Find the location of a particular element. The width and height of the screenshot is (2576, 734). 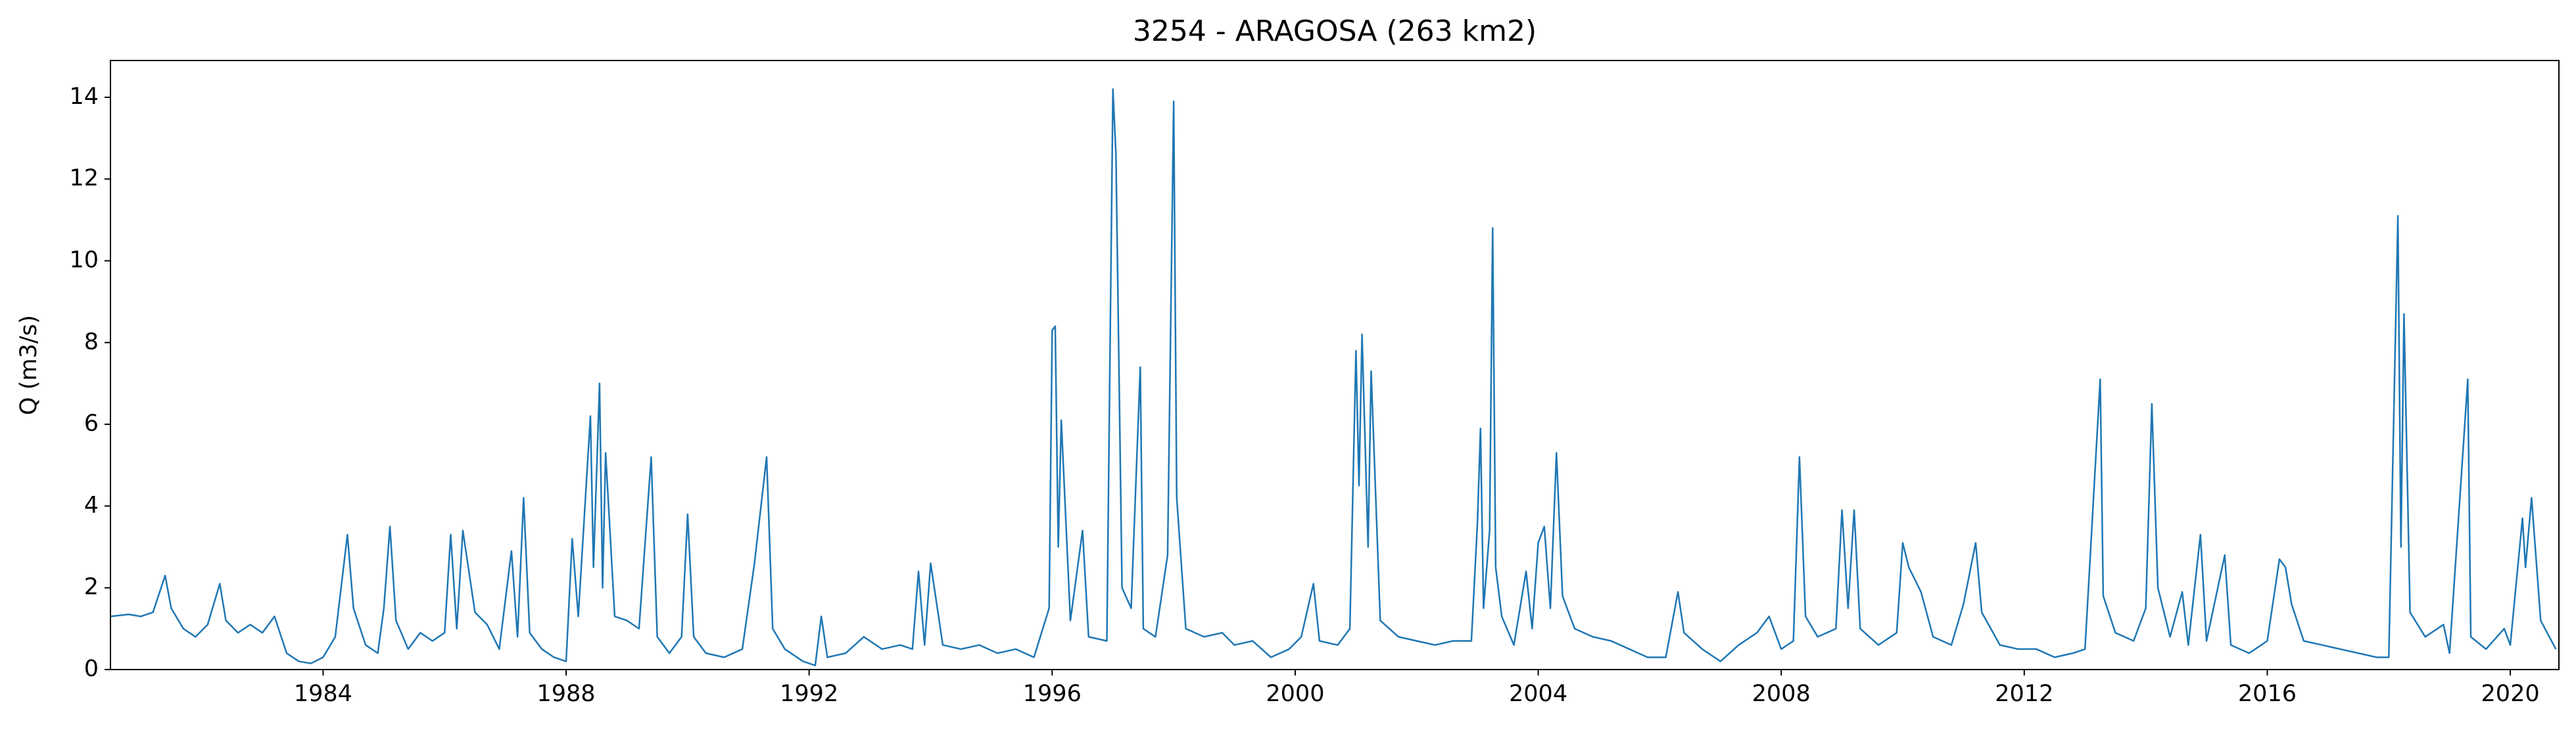

y-tick-label: 6 is located at coordinates (92, 423).